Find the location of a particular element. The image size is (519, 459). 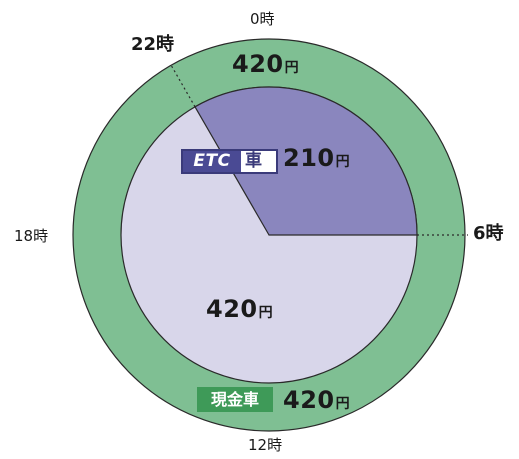

etc-car-badge: ETC 車 is located at coordinates (229, 161).